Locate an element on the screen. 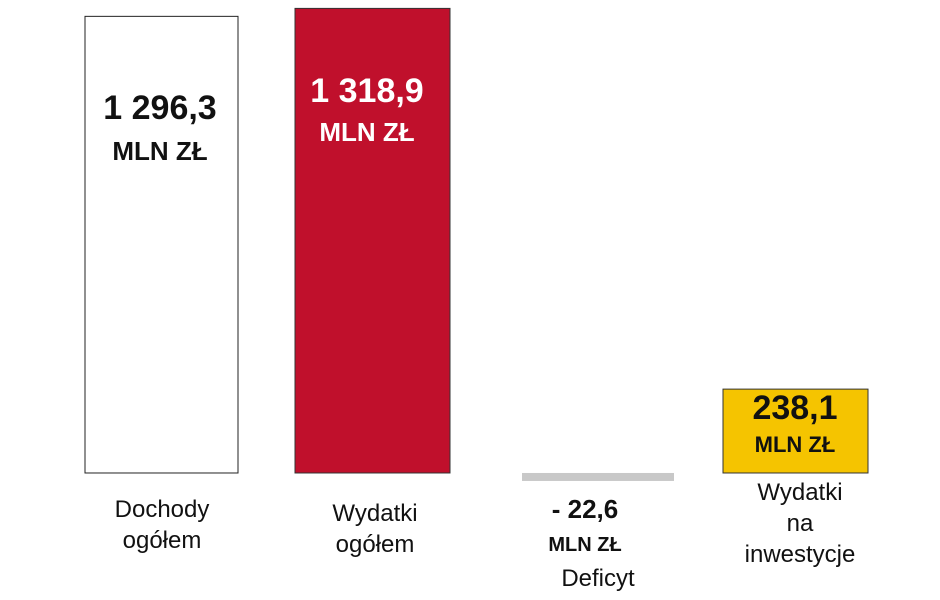 This screenshot has width=940, height=600. value-label: - 22,6 is located at coordinates (585, 509).